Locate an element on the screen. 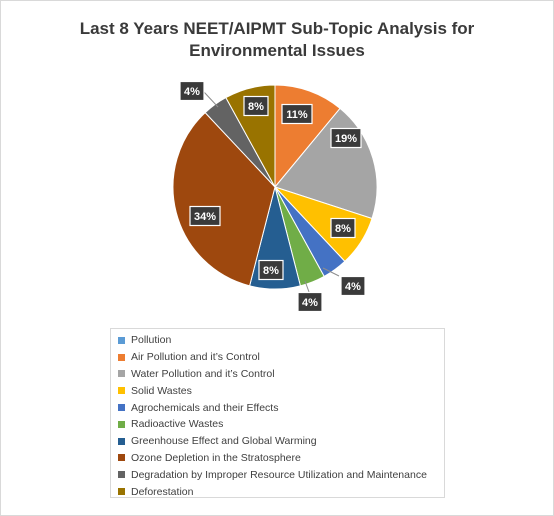 This screenshot has height=516, width=554. legend-label: Radioactive Wastes is located at coordinates (177, 424).